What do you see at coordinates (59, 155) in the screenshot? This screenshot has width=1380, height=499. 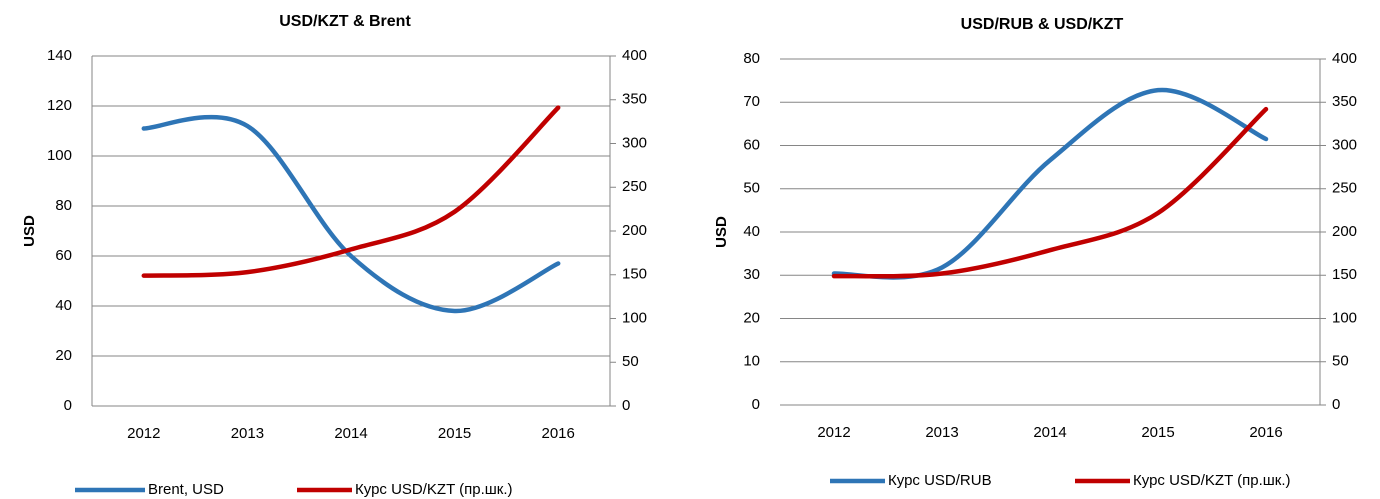 I see `y-tick-label: 100` at bounding box center [59, 155].